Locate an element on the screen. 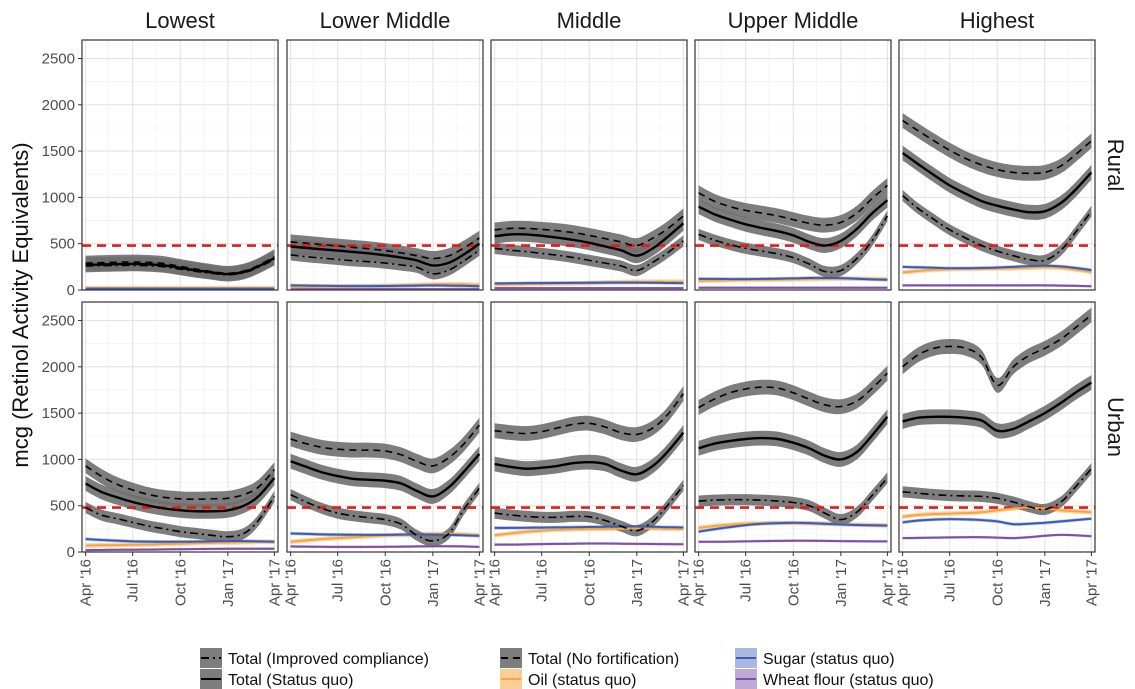  panel-urban-highest is located at coordinates (997, 427).